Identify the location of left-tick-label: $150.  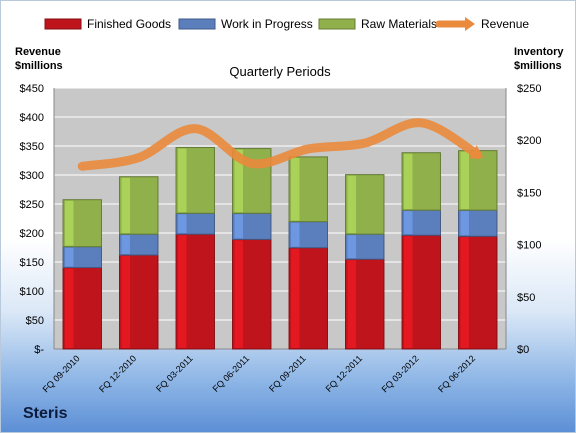
(32, 263).